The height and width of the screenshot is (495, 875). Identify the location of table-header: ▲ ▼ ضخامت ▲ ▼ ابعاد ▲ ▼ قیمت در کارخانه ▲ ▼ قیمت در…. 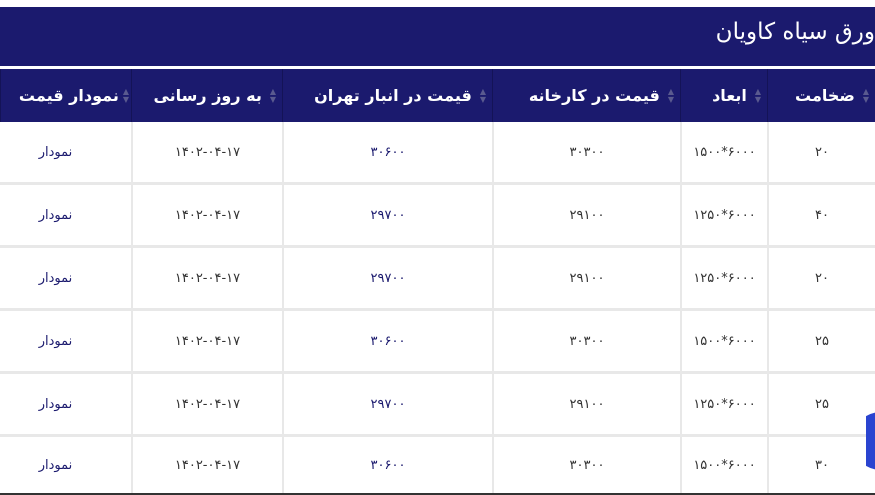
(437, 95).